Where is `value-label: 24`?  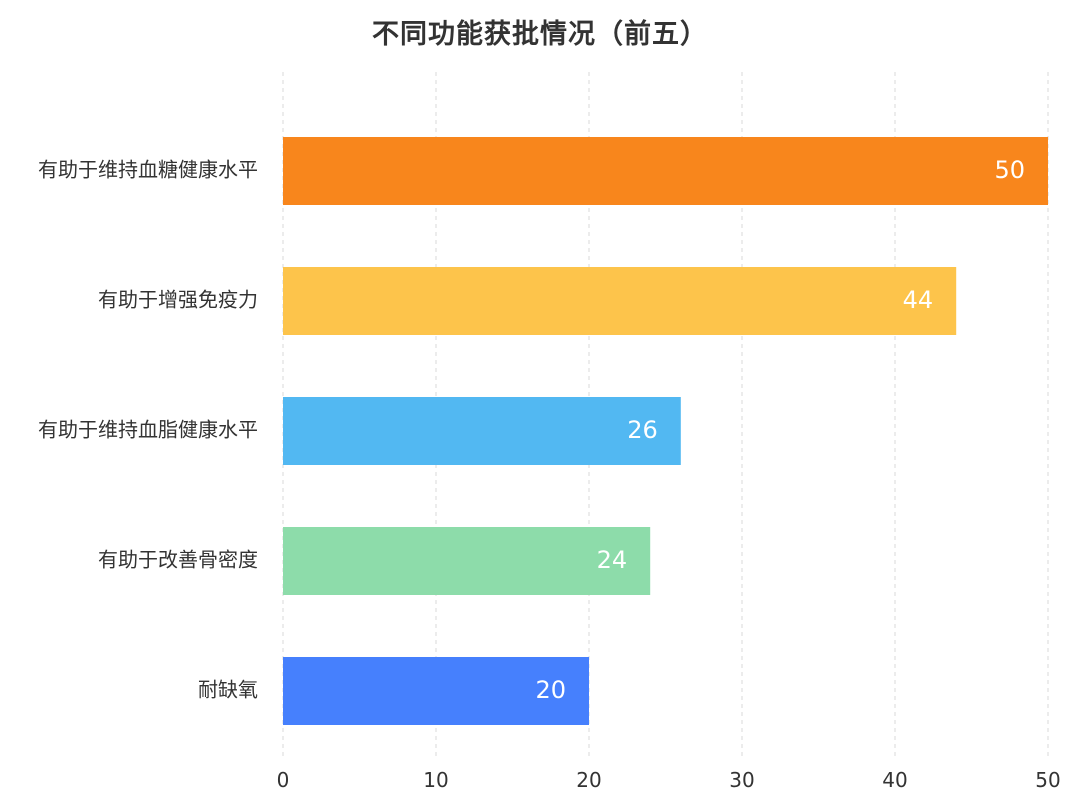
value-label: 24 is located at coordinates (612, 560).